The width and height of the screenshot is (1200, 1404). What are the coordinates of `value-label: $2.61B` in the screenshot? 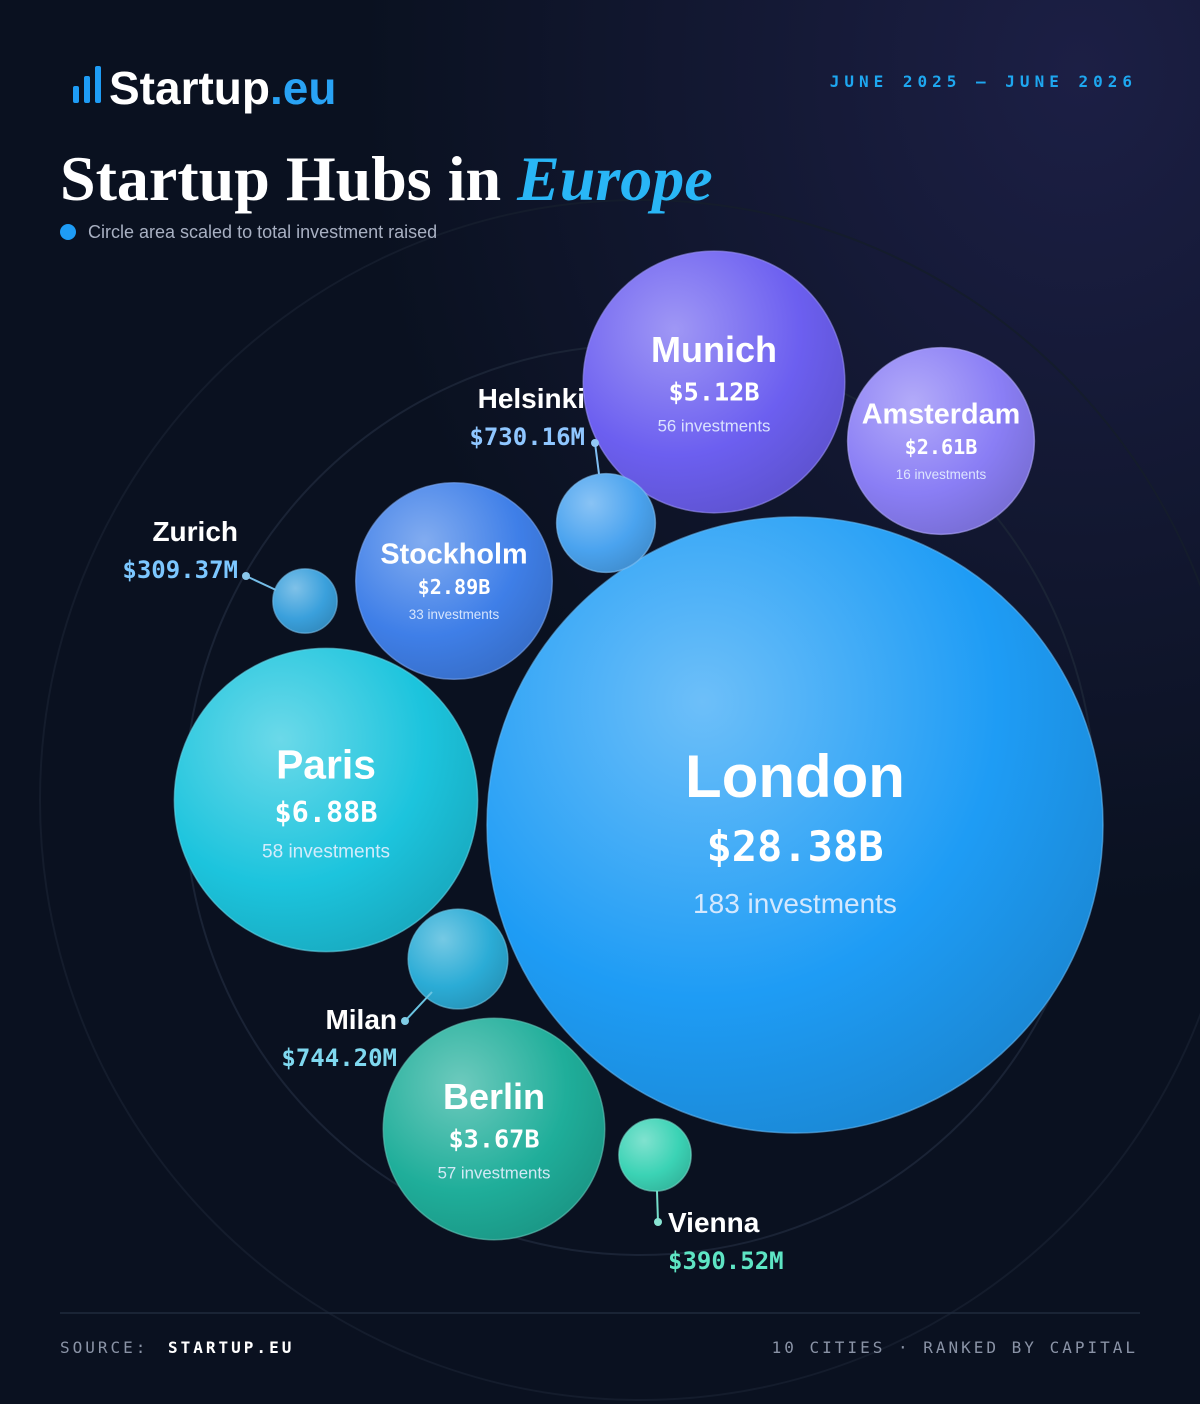 It's located at (941, 447).